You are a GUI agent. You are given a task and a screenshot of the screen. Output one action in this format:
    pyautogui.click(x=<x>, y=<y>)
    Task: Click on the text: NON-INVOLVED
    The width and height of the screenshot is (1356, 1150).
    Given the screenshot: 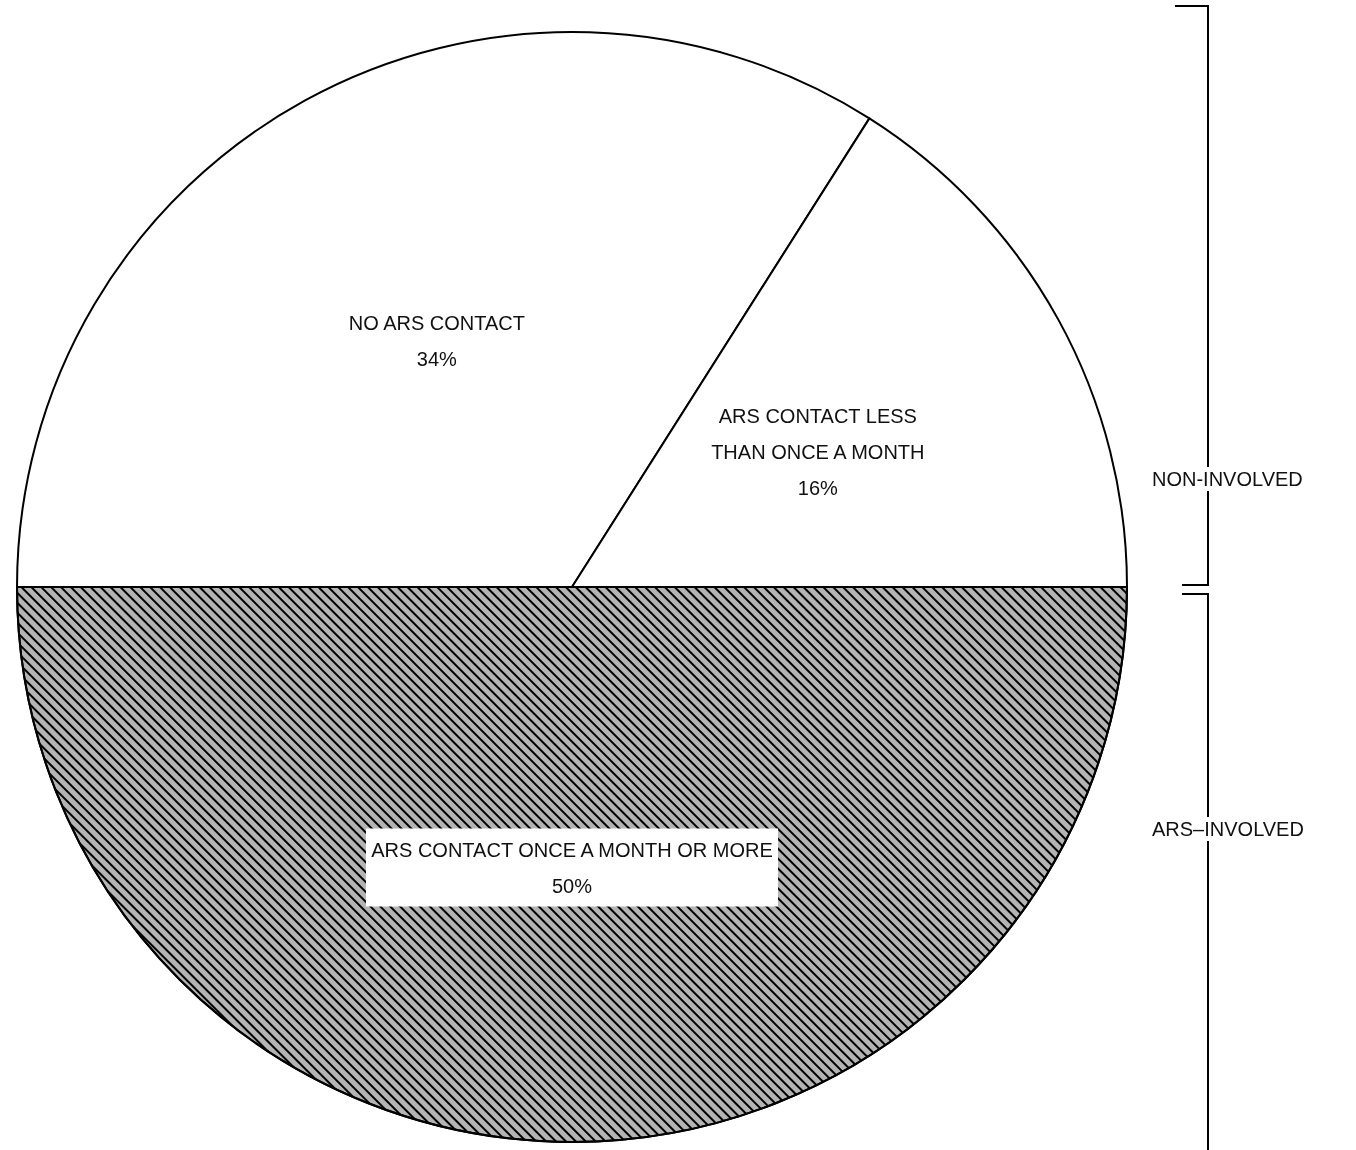 What is the action you would take?
    pyautogui.click(x=1227, y=479)
    